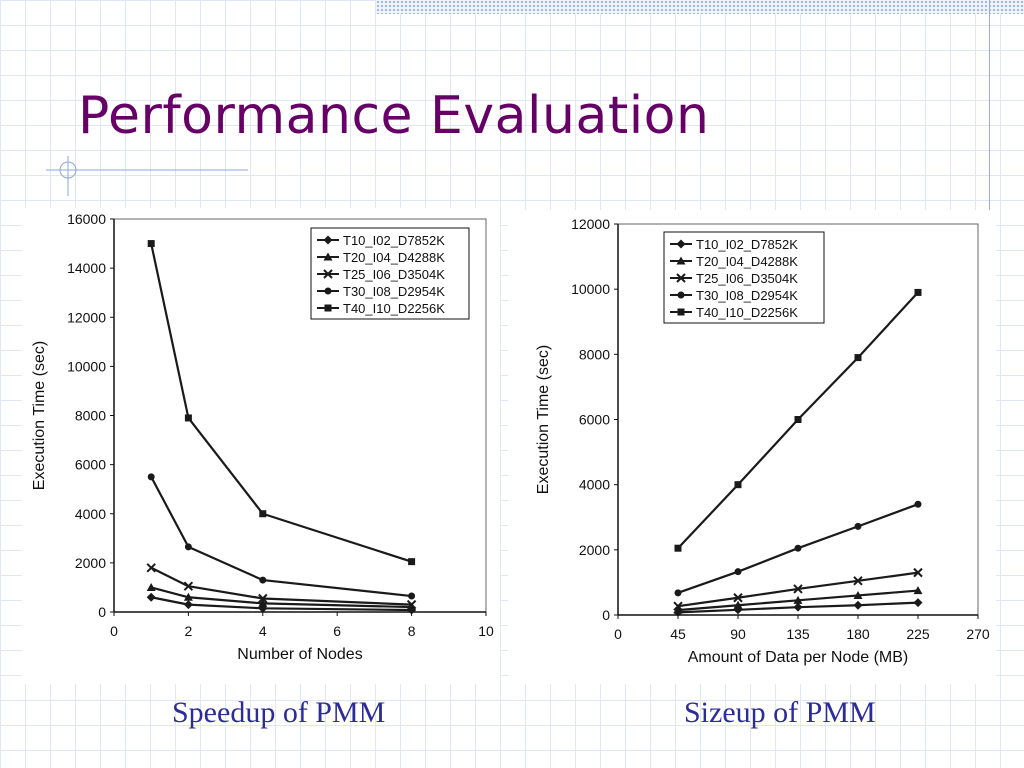  Describe the element at coordinates (678, 634) in the screenshot. I see `x-tick-label-45: 45` at that location.